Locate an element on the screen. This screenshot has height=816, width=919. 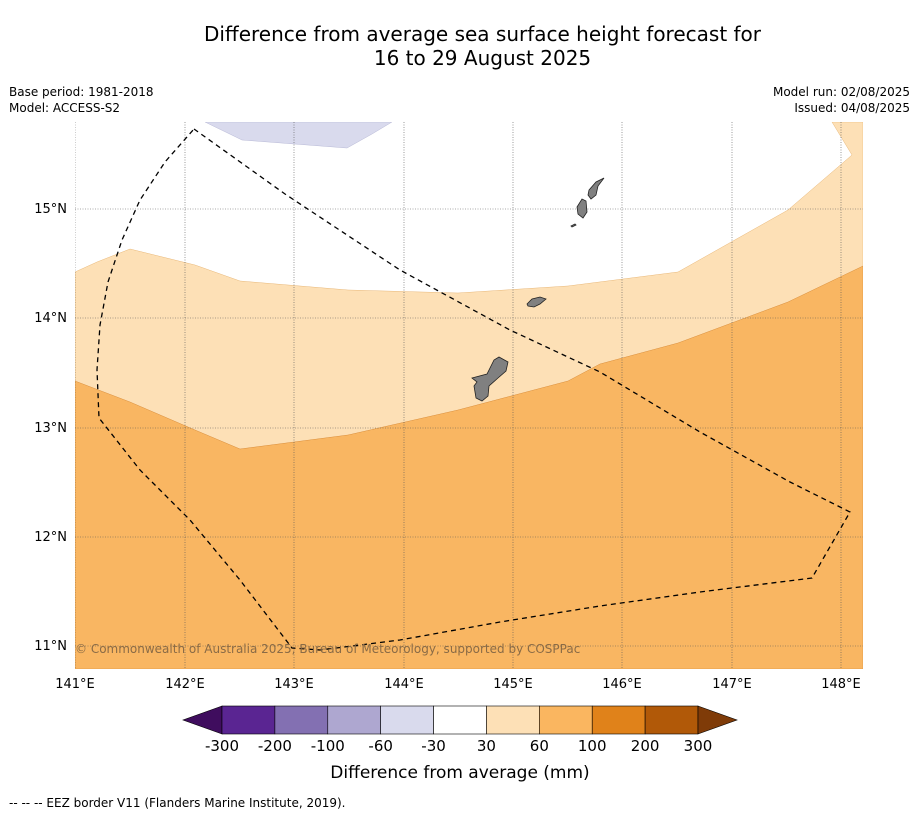
lat-label: 14°N is located at coordinates (50, 318).